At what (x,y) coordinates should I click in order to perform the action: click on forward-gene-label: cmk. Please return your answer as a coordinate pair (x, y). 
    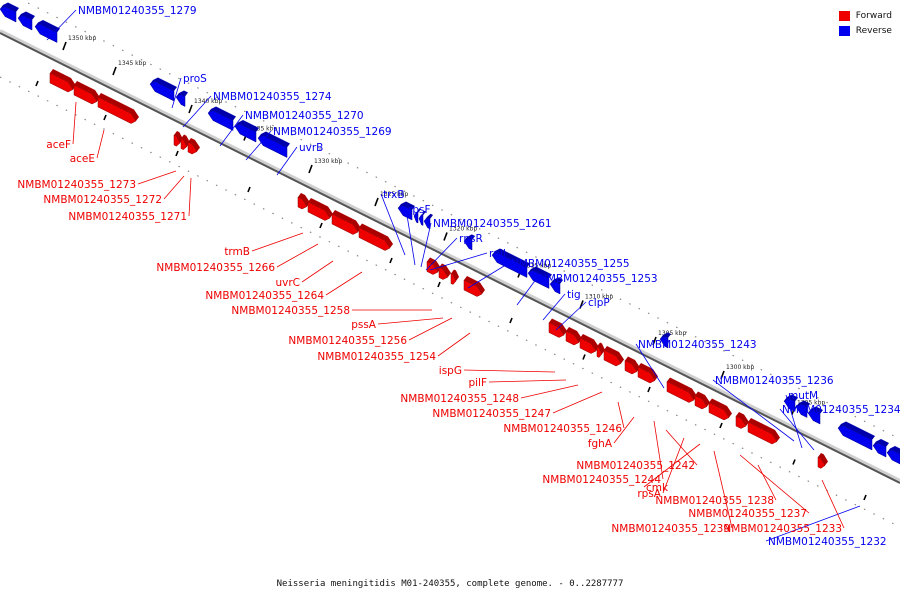
    Looking at the image, I should click on (657, 488).